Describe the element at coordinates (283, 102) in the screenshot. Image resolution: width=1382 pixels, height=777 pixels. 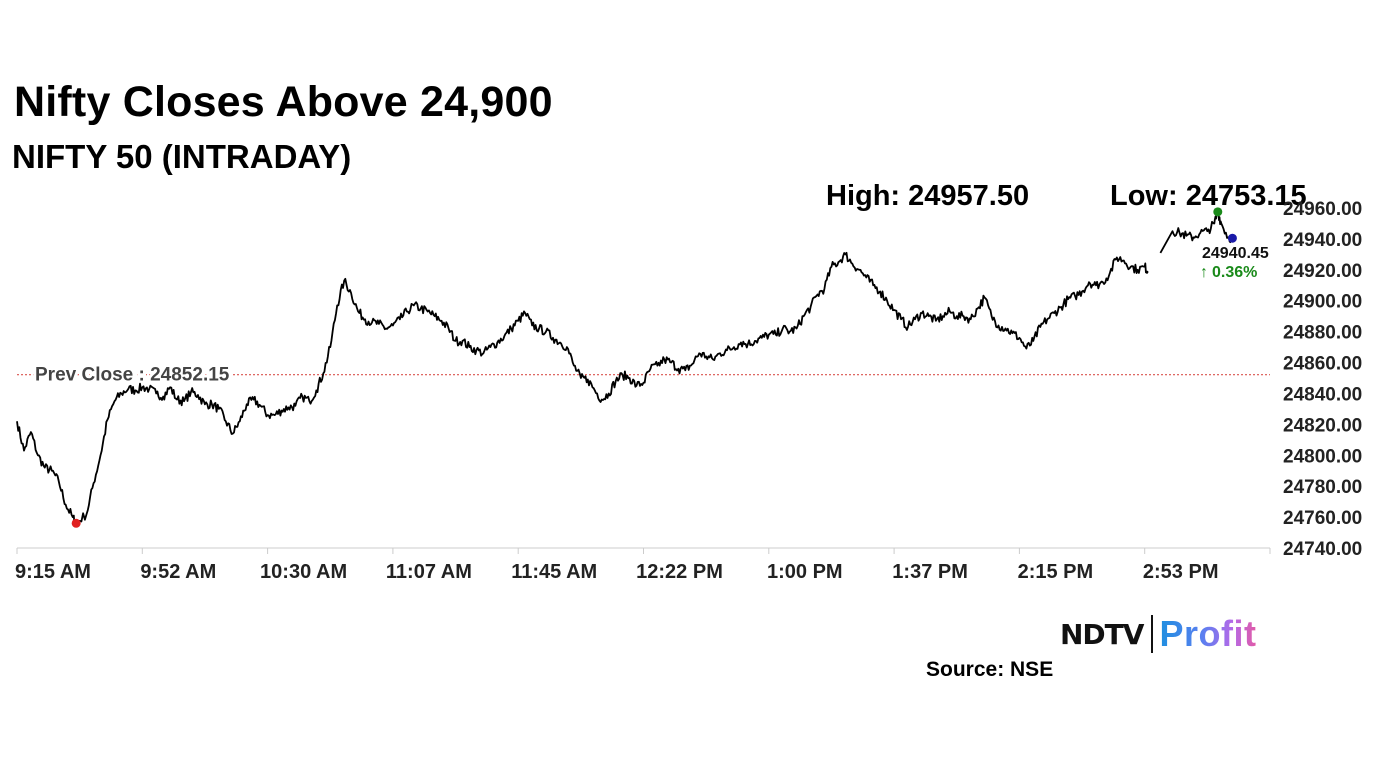
I see `chart-title: Nifty Closes Above 24,900` at that location.